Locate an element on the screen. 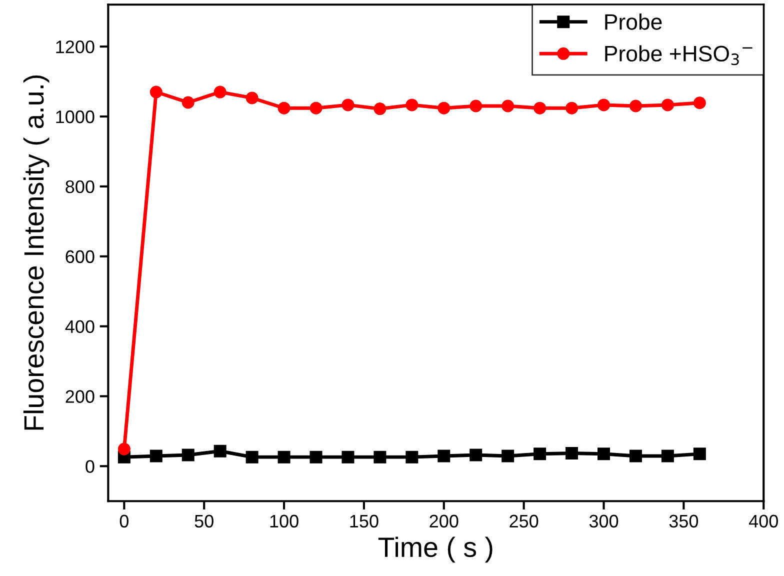 The width and height of the screenshot is (784, 576). x-tick-label: 350 is located at coordinates (683, 521).